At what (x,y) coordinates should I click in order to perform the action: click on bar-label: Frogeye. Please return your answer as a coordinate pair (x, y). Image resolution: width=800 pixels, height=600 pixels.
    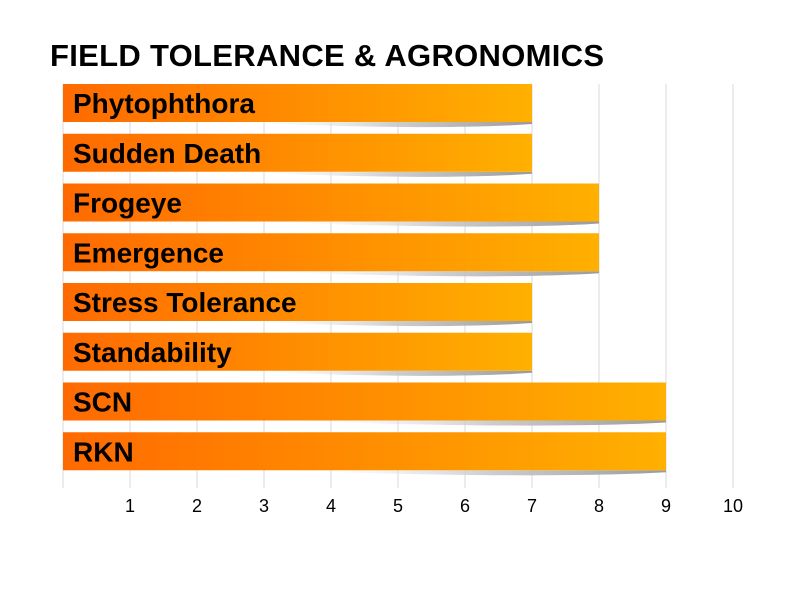
    Looking at the image, I should click on (127, 203).